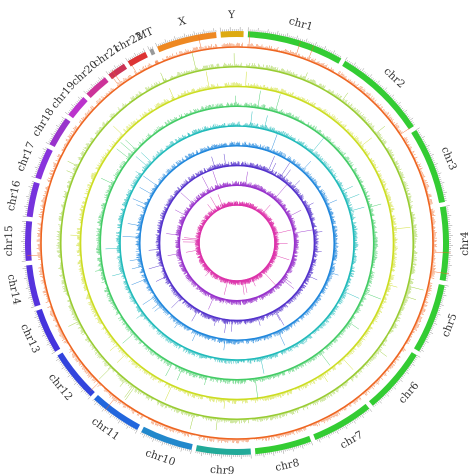 The width and height of the screenshot is (474, 474). What do you see at coordinates (14, 195) in the screenshot?
I see `chromosome-label: chr16` at bounding box center [14, 195].